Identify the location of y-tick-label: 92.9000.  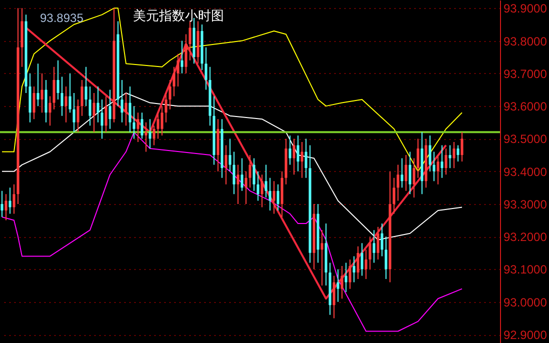
(526, 335).